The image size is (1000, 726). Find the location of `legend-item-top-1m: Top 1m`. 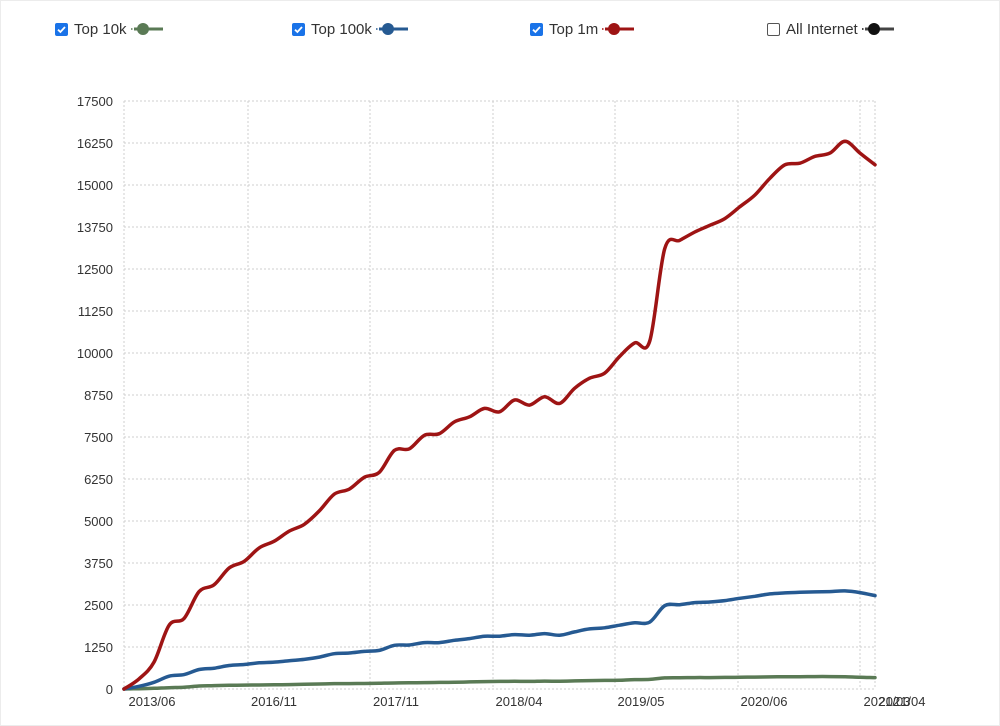

legend-item-top-1m: Top 1m is located at coordinates (583, 29).